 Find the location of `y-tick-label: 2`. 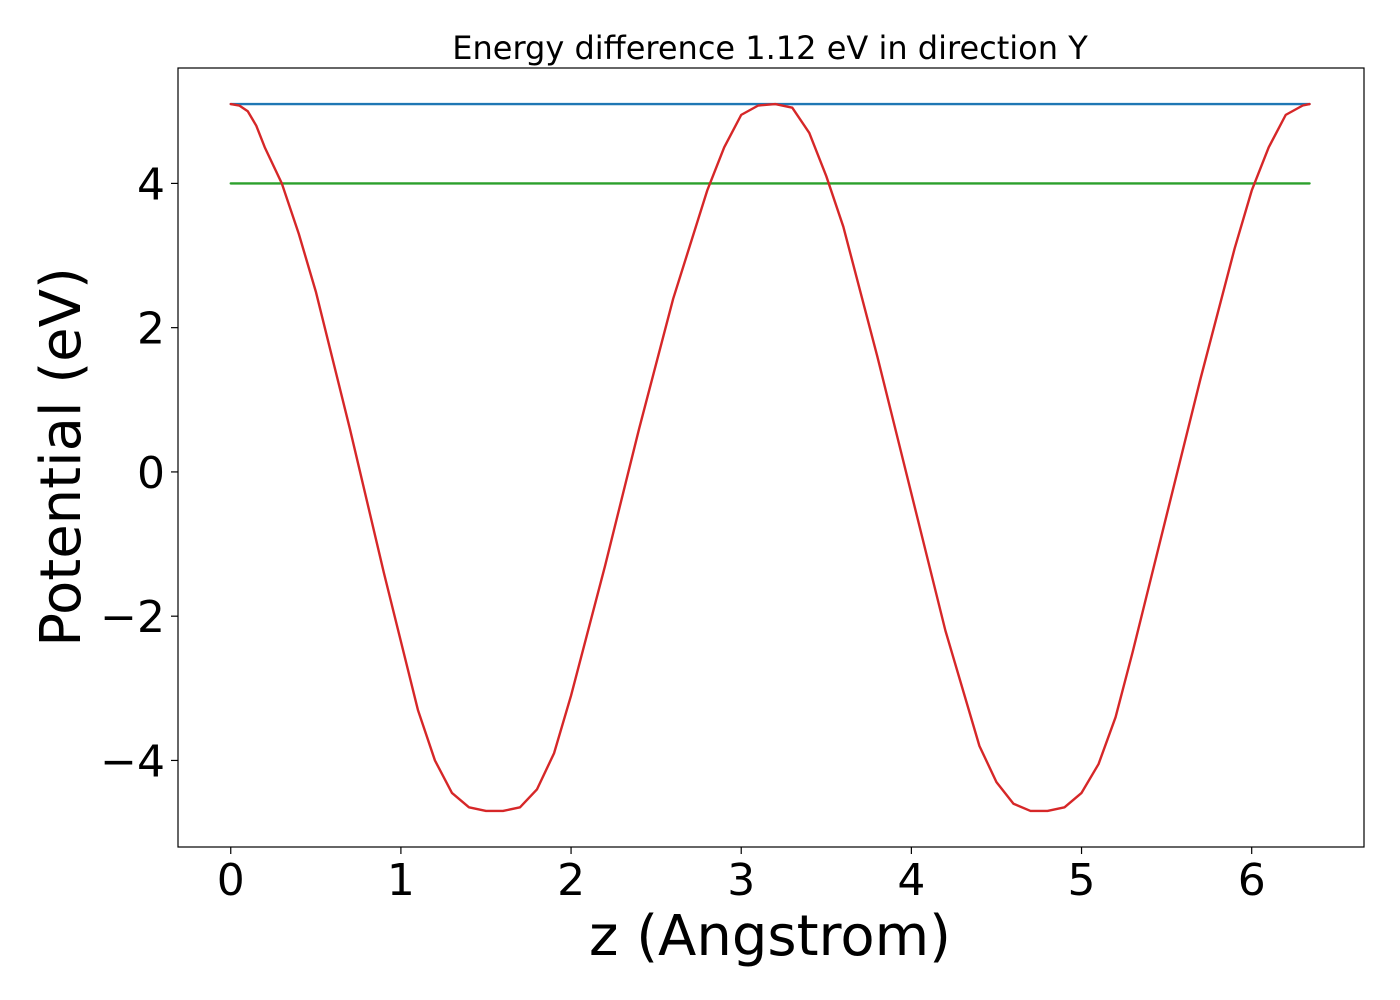

y-tick-label: 2 is located at coordinates (151, 329).